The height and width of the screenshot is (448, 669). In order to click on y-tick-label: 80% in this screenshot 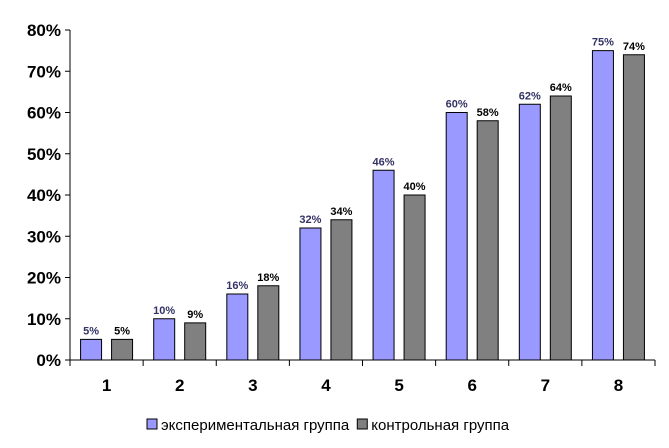, I will do `click(44, 30)`.